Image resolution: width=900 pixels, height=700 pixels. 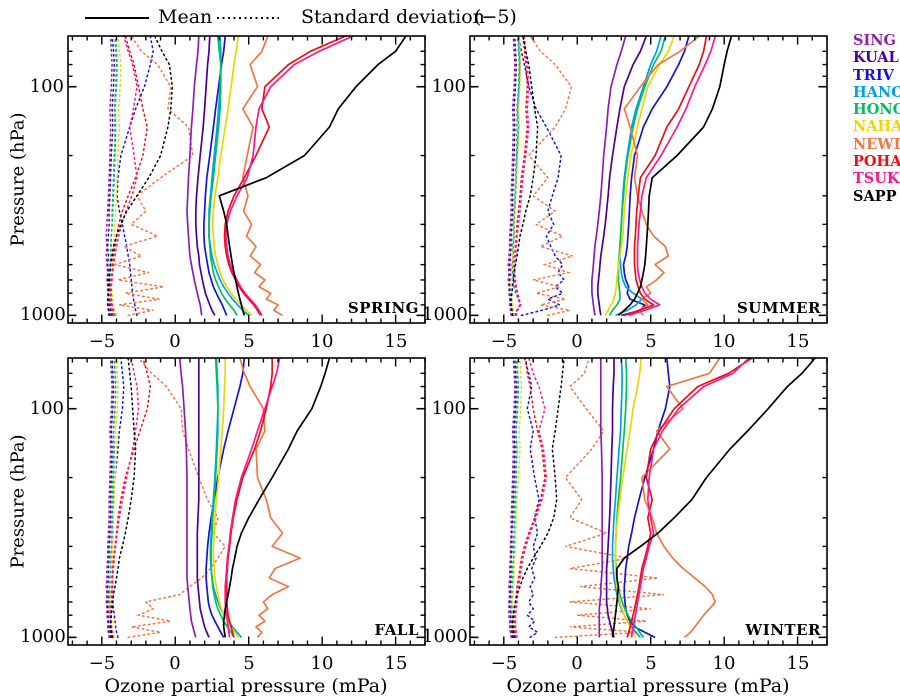 I want to click on y-axis-title-top: Pressure (hPa), so click(x=18, y=179).